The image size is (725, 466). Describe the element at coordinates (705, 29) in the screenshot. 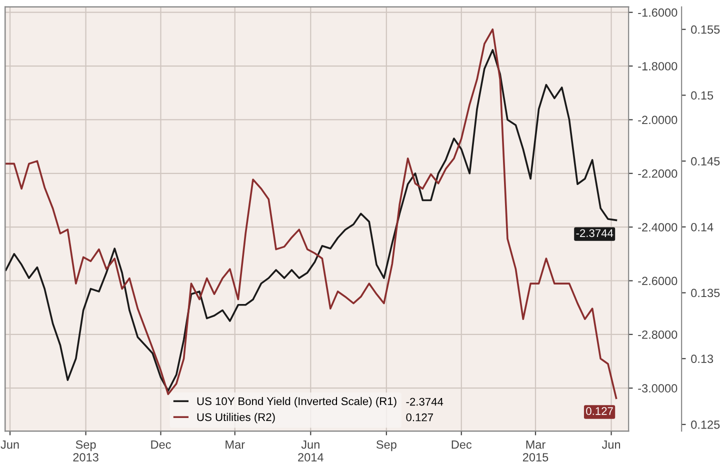

I see `y2-tick-label: 0.155` at that location.